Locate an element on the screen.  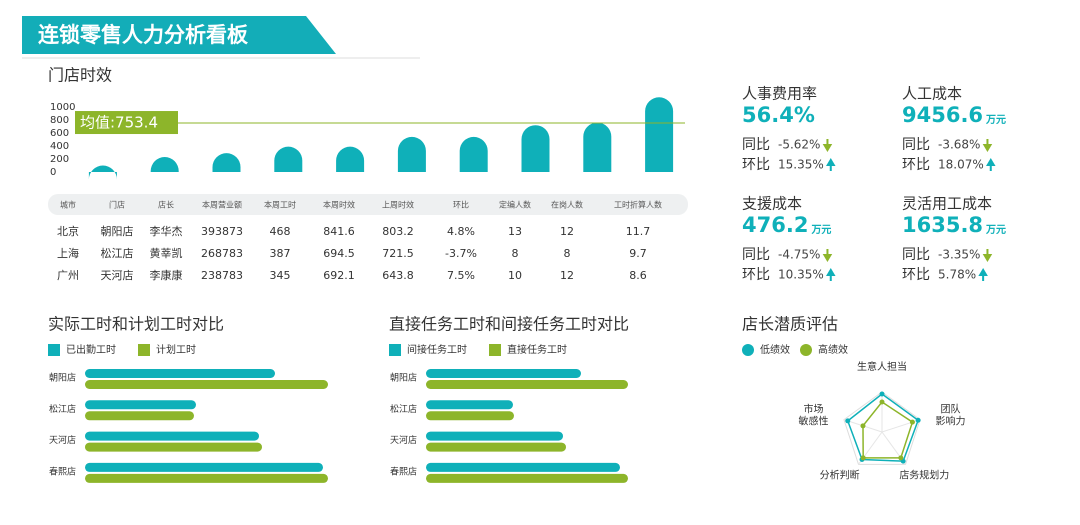
table-cell: 803.2 is located at coordinates (398, 231).